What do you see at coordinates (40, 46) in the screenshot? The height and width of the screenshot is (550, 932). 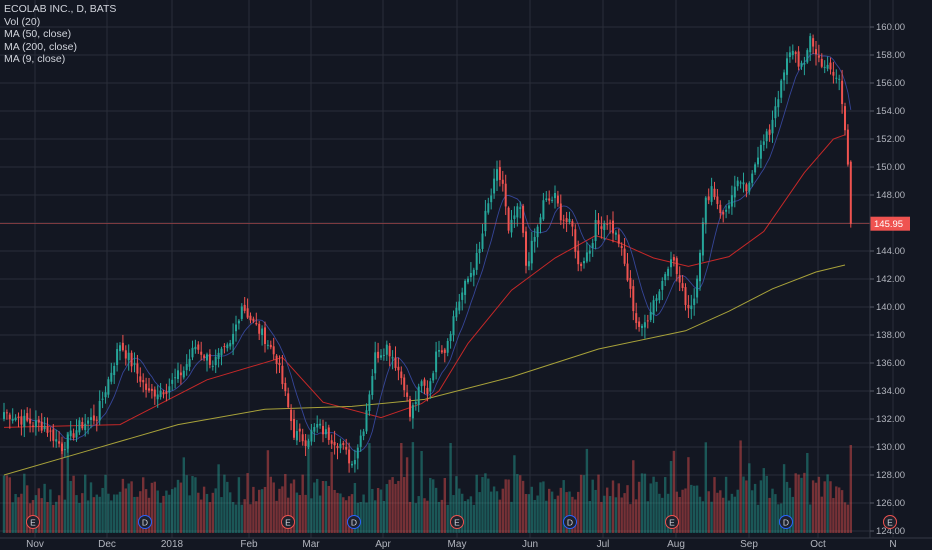 I see `legend-ma200: MA (200, close)` at bounding box center [40, 46].